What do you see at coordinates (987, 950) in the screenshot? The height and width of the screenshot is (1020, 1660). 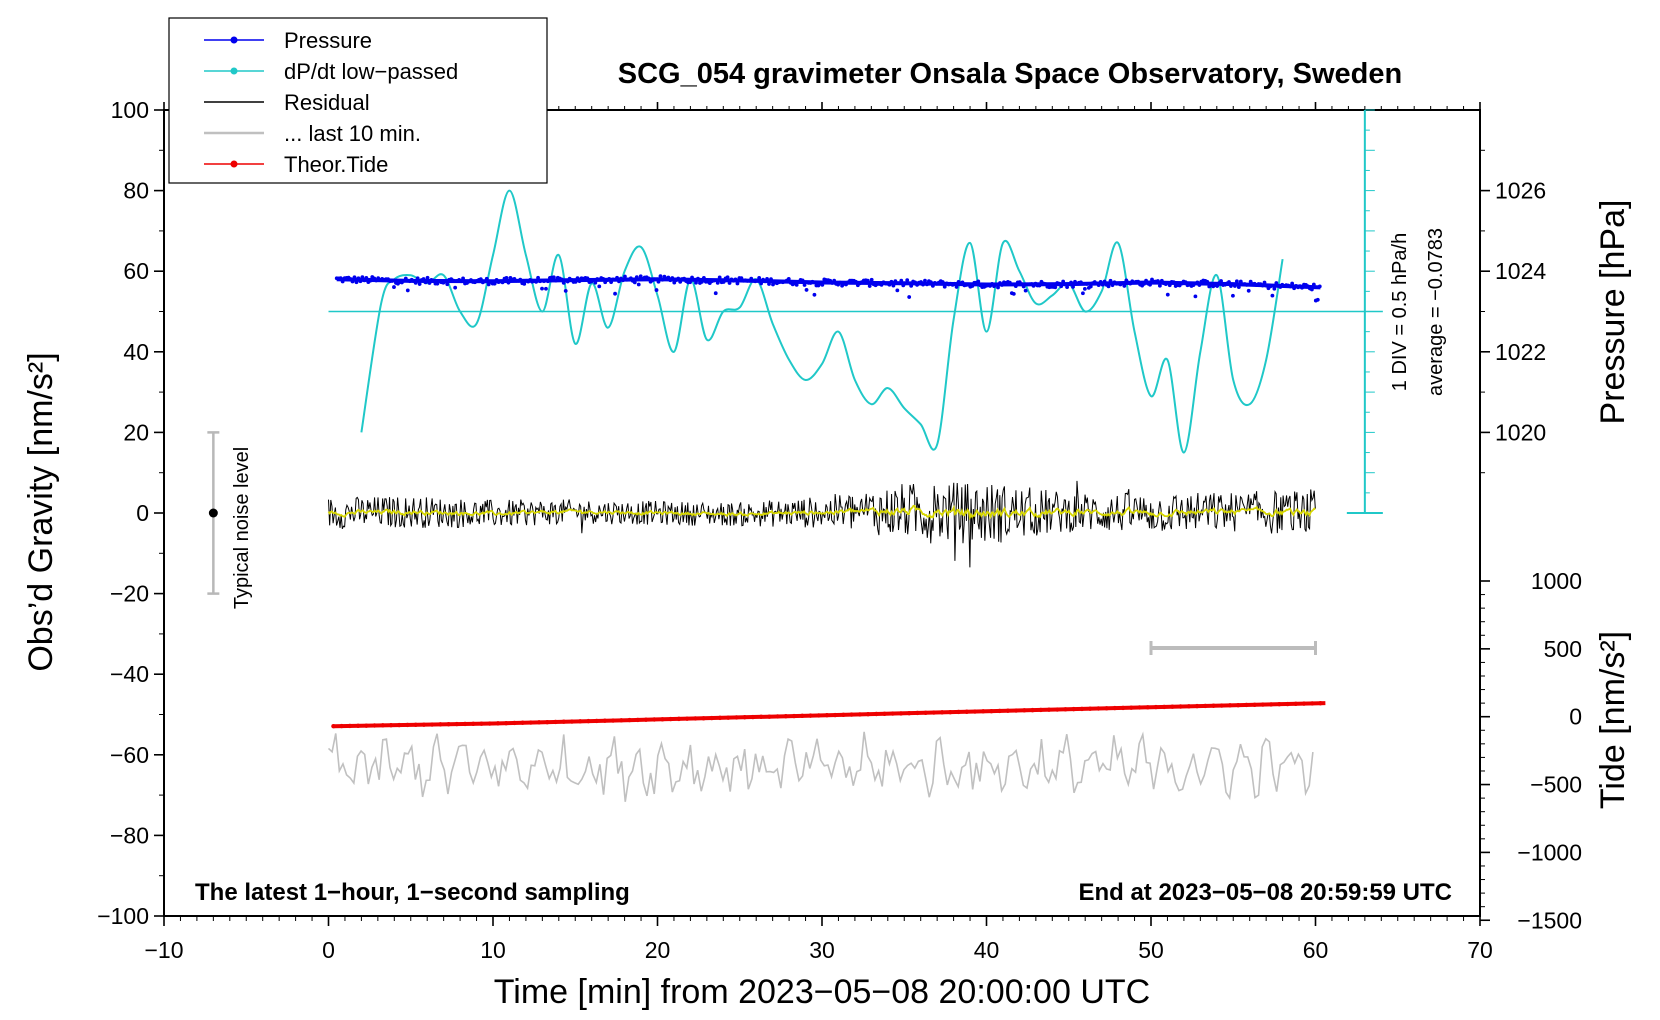 I see `x-tick-label: 40` at bounding box center [987, 950].